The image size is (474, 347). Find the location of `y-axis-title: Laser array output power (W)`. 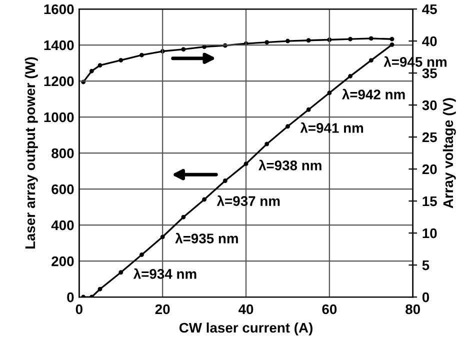

y-axis-title: Laser array output power (W) is located at coordinates (31, 153).